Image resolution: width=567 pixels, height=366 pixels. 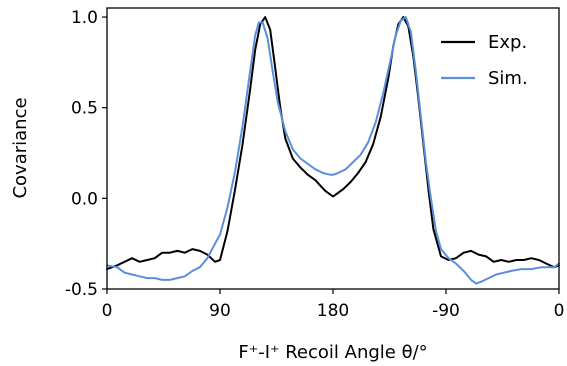 I want to click on legend-label-0: Exp., so click(x=507, y=42).